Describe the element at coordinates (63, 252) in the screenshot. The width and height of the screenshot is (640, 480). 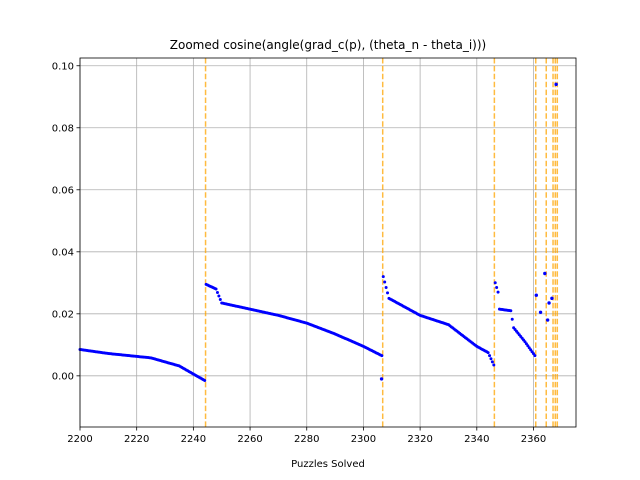
I see `y-tick-label: 0.04` at that location.